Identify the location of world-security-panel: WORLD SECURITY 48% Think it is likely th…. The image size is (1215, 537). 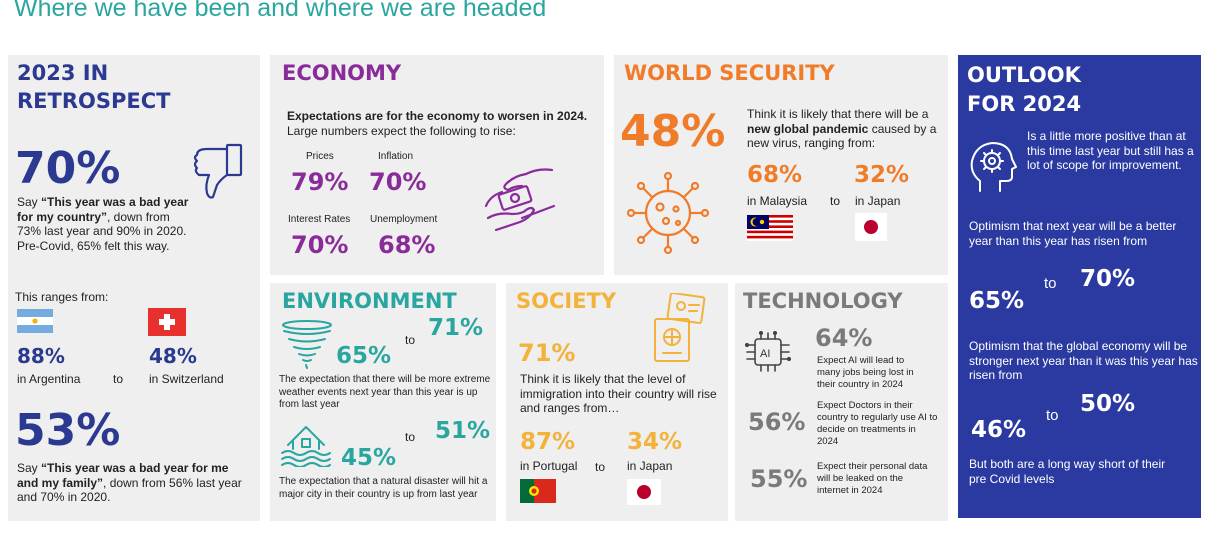
(781, 165).